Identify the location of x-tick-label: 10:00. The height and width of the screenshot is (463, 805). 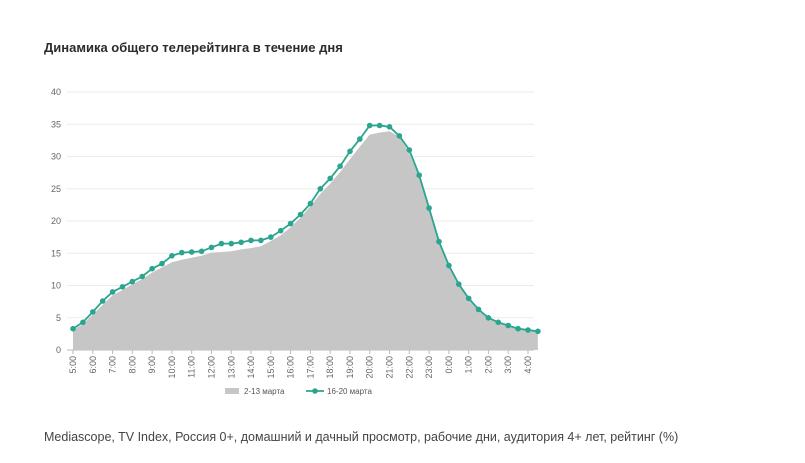
(172, 367).